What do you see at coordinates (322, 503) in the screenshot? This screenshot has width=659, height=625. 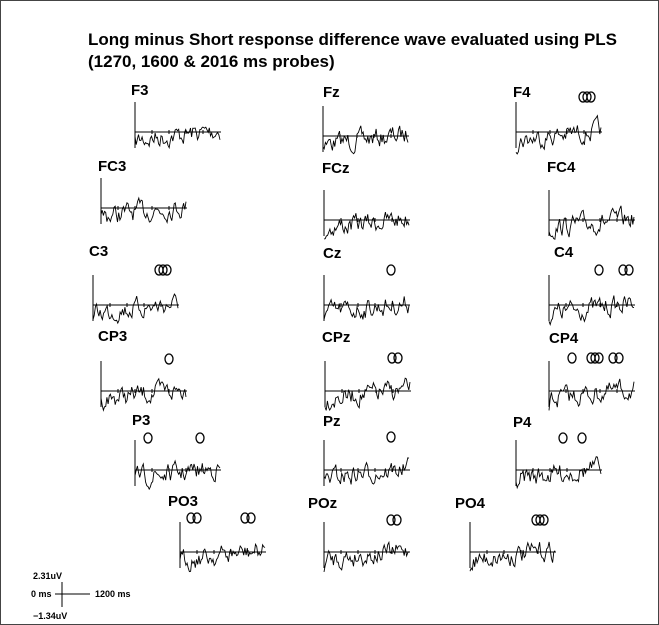 I see `panel-label: POz` at bounding box center [322, 503].